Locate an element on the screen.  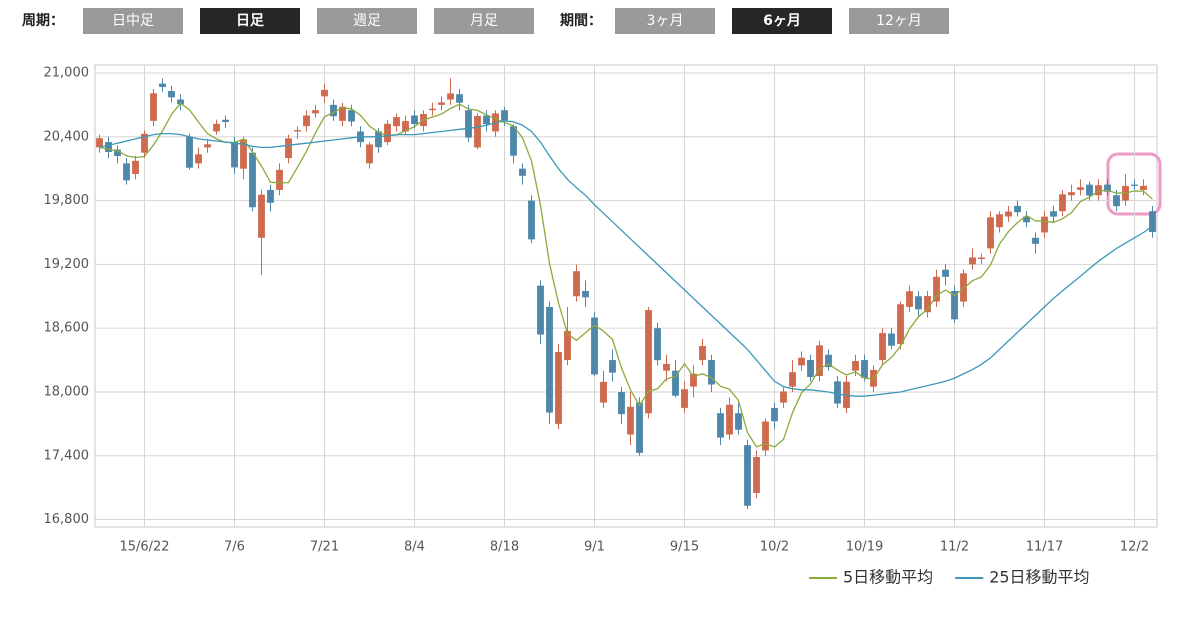
period-button: 日足 is located at coordinates (250, 21).